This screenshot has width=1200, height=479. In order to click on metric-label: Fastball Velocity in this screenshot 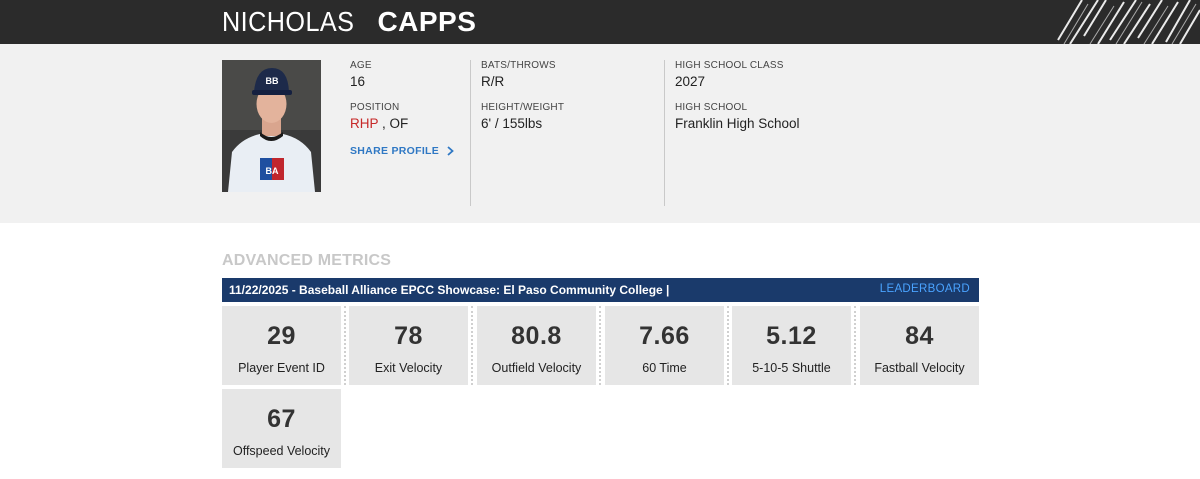, I will do `click(919, 368)`.